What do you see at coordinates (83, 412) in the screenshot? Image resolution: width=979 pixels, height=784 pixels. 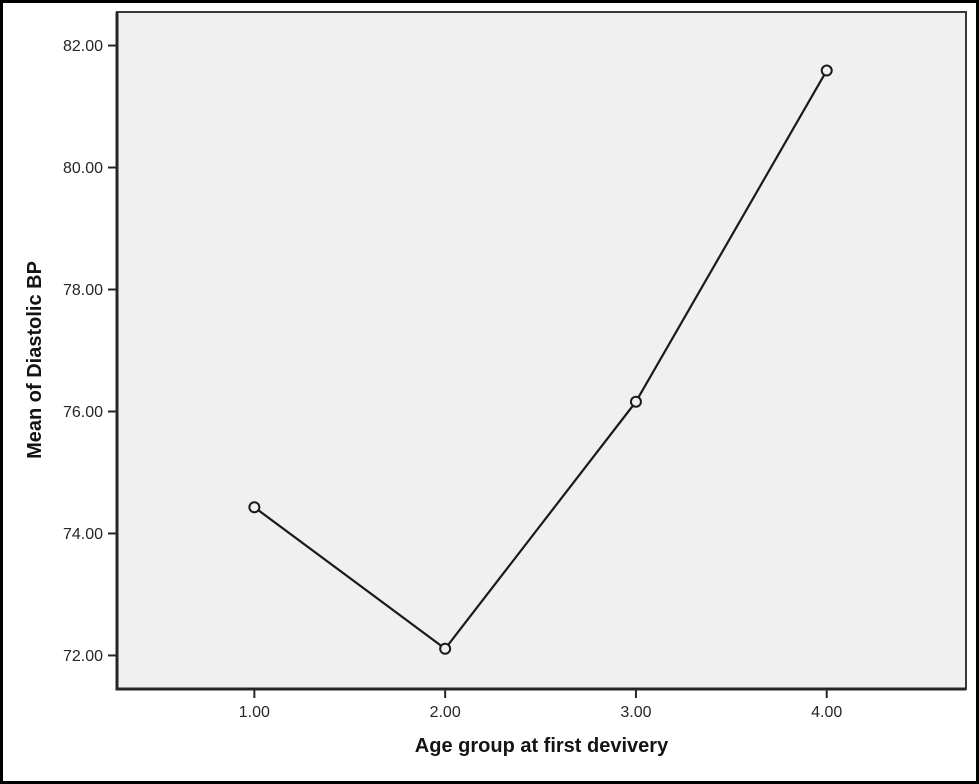 I see `y-tick-label: 76.00` at bounding box center [83, 412].